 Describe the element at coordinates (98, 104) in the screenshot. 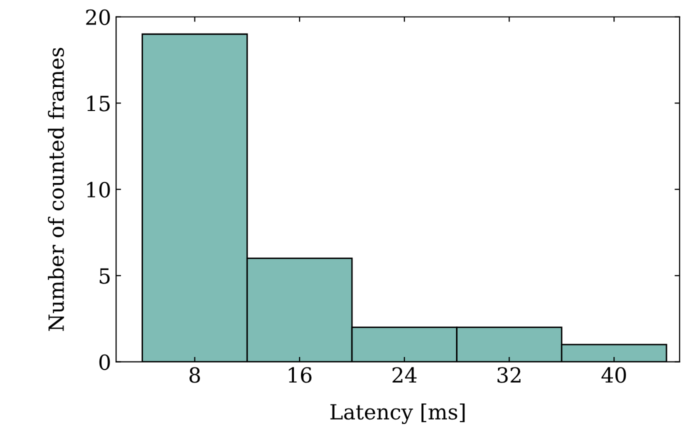

I see `y-tick-label: 15` at that location.